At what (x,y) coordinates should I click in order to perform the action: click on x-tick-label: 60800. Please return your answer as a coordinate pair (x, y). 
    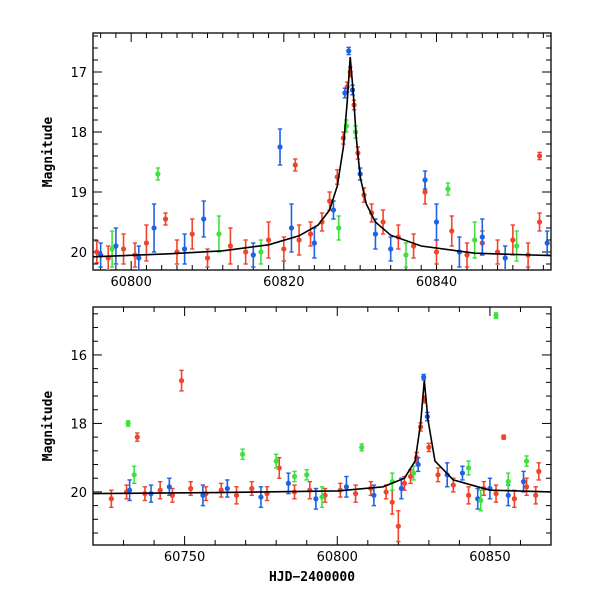
    Looking at the image, I should click on (337, 557).